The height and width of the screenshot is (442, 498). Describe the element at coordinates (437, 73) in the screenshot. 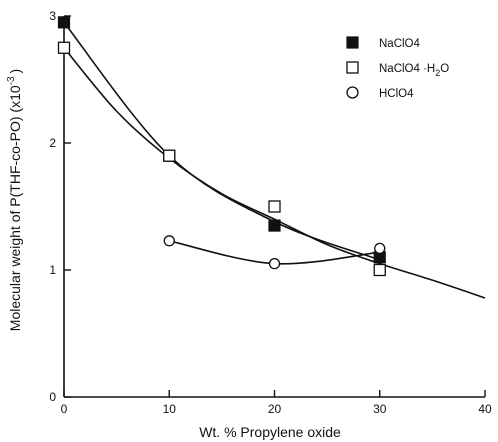

I see `legend-label-nacl04-h2o-sub: 2` at that location.